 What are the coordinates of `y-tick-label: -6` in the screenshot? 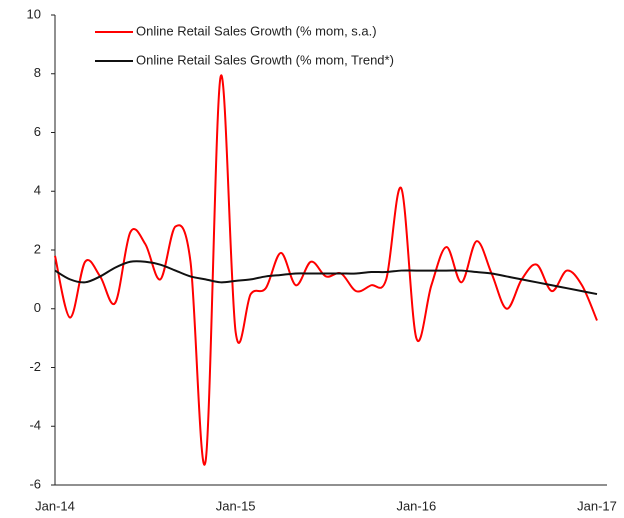 It's located at (35, 483).